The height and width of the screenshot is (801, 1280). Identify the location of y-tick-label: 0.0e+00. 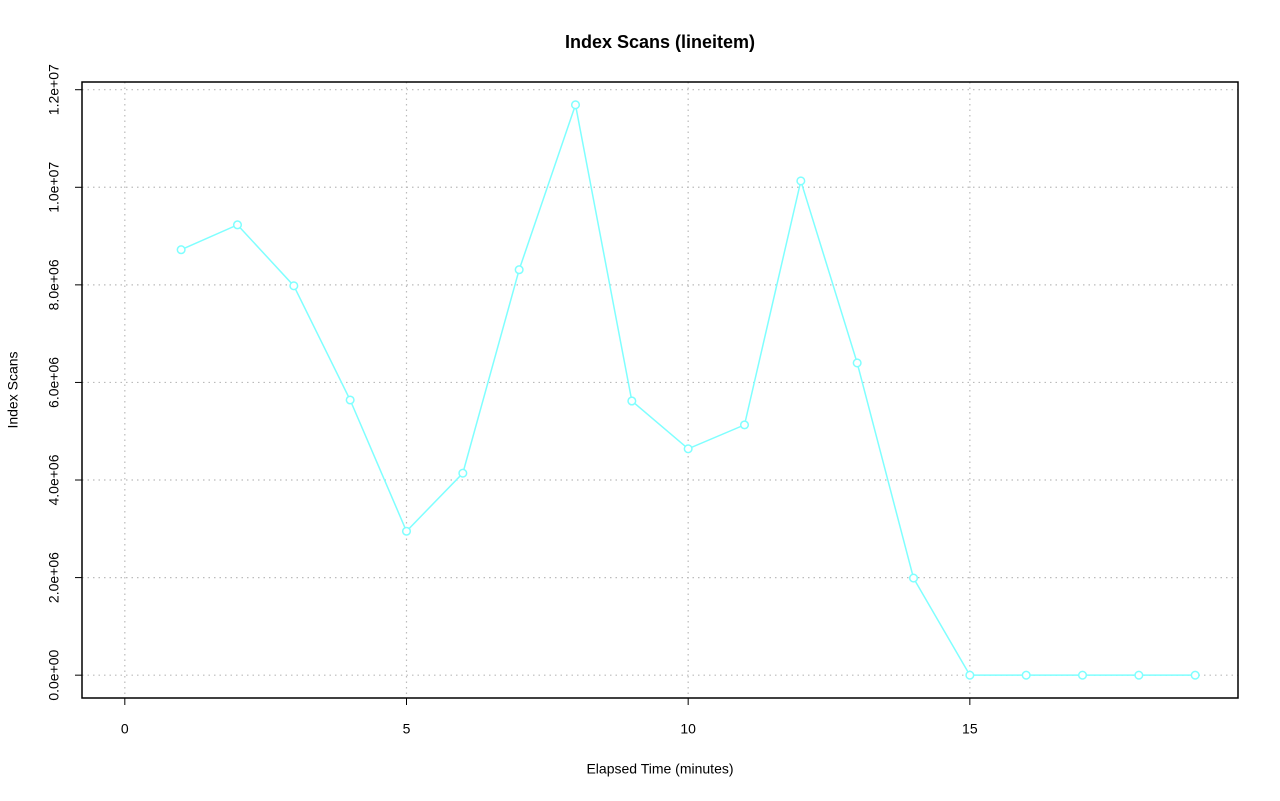
(54, 674).